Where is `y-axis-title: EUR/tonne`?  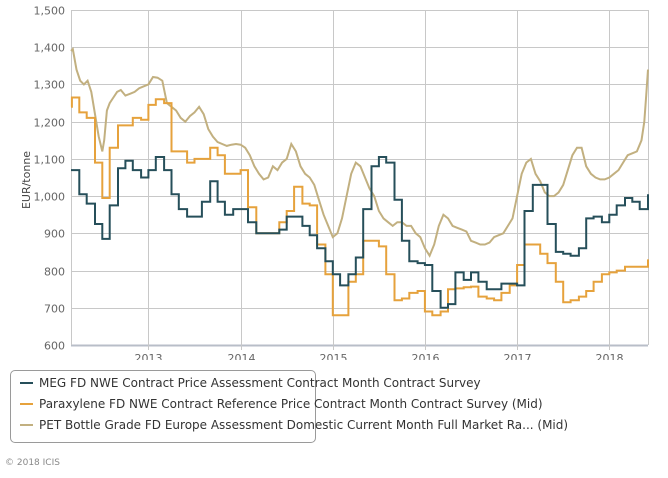 y-axis-title: EUR/tonne is located at coordinates (26, 180).